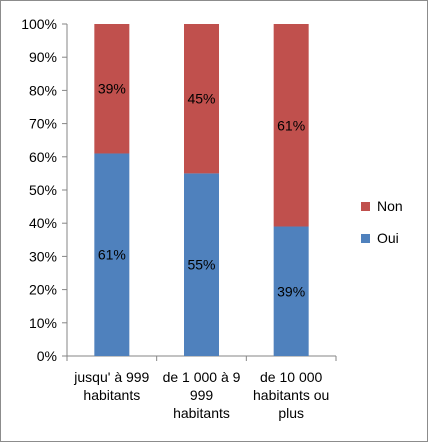 This screenshot has width=428, height=442. What do you see at coordinates (43, 256) in the screenshot?
I see `y-tick-label: 30%` at bounding box center [43, 256].